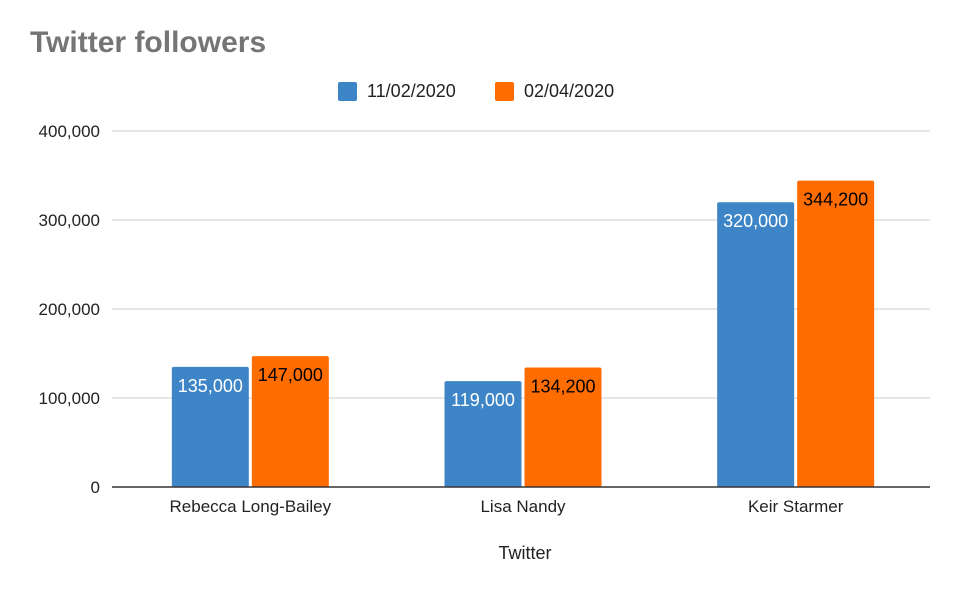  Describe the element at coordinates (524, 553) in the screenshot. I see `x-axis-title: Twitter` at that location.